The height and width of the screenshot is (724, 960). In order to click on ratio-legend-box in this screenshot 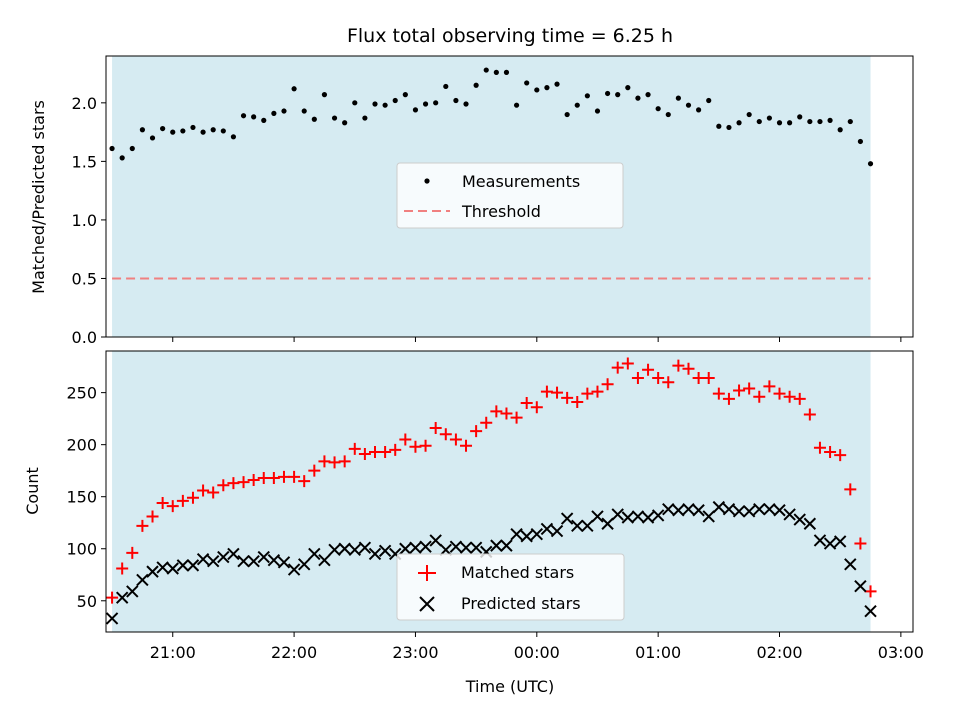, I will do `click(510, 195)`.